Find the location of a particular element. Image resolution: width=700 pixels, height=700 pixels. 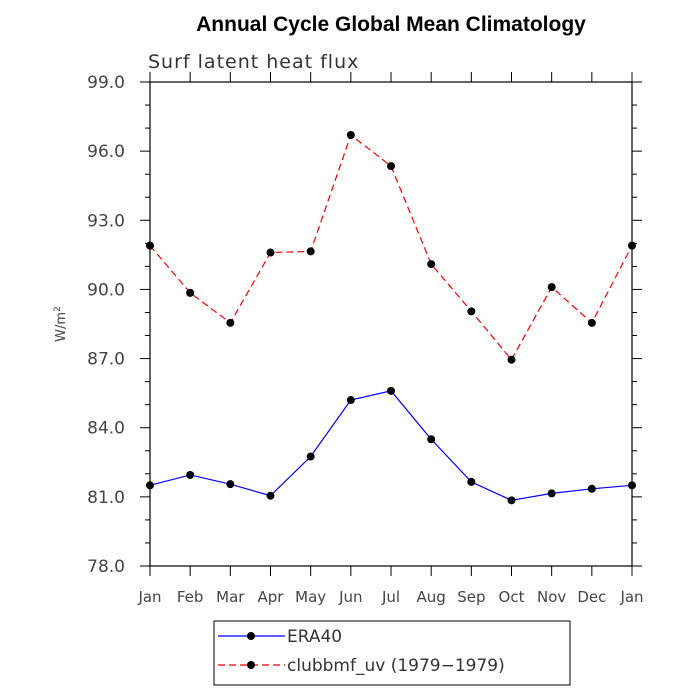

legend: ERA40 clubbmf_uv (1979−1979) is located at coordinates (392, 653).